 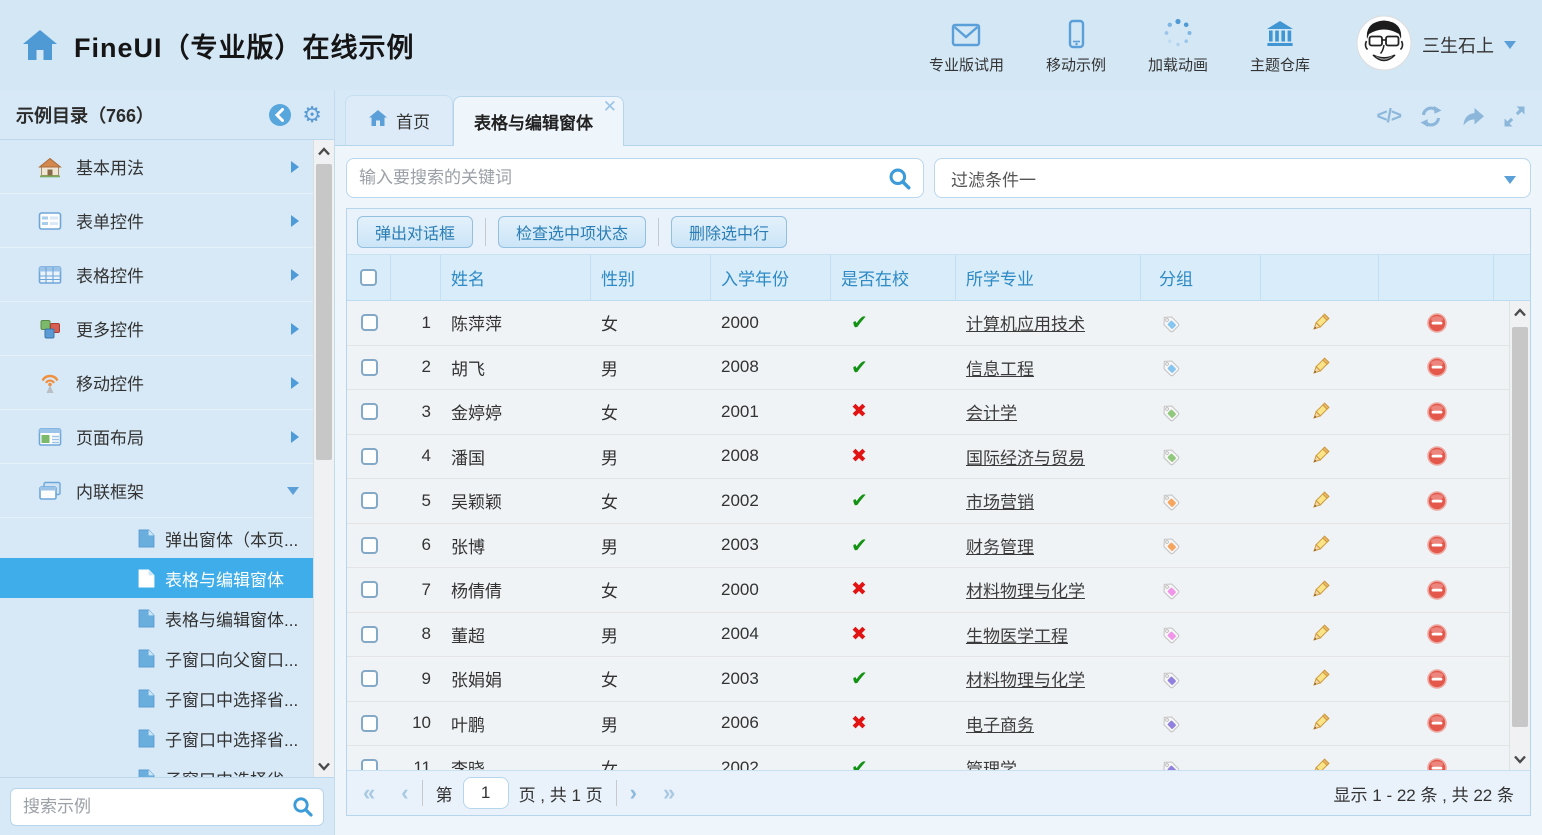 What do you see at coordinates (1025, 681) in the screenshot?
I see `major-link: 材料物理与化学` at bounding box center [1025, 681].